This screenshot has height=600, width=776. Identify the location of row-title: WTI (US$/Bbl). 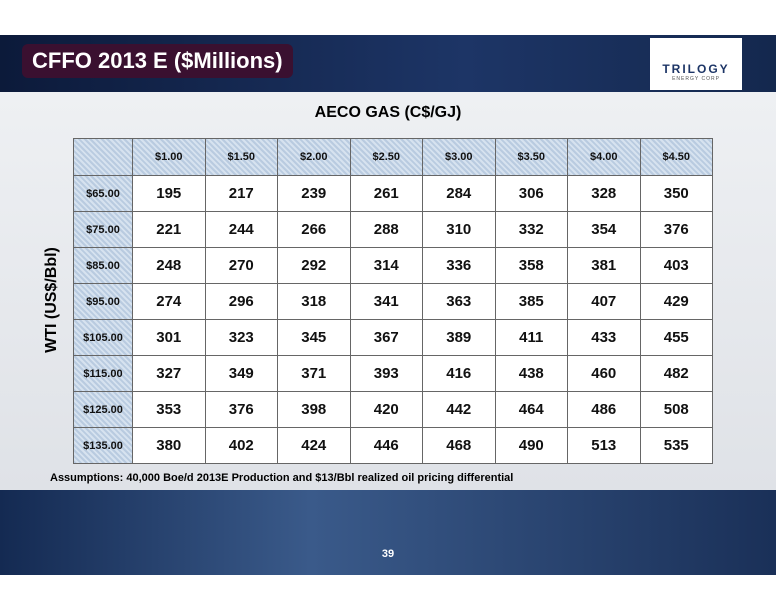
(51, 300).